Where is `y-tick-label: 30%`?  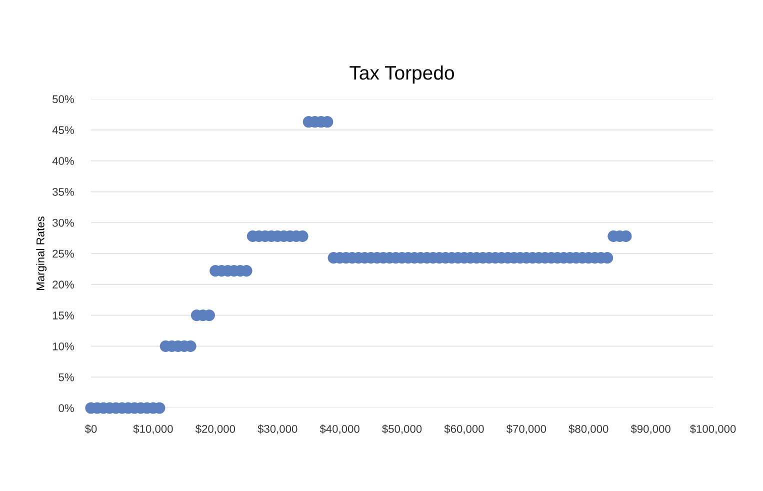 y-tick-label: 30% is located at coordinates (63, 222).